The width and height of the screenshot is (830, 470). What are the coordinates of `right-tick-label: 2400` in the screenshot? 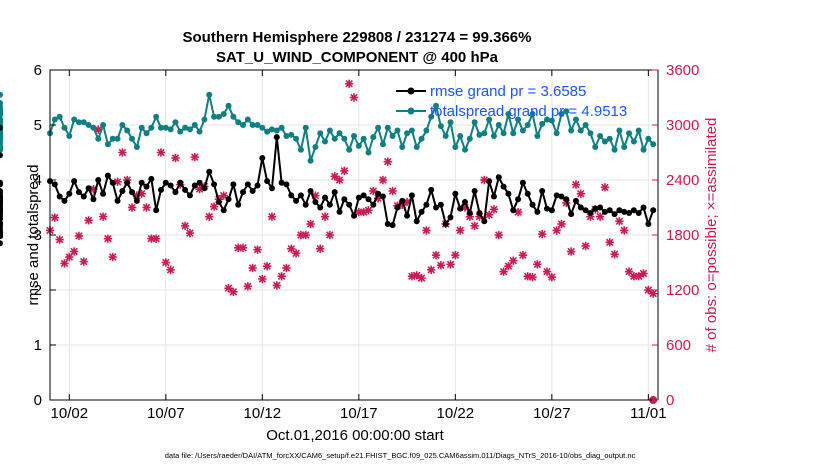 It's located at (682, 180).